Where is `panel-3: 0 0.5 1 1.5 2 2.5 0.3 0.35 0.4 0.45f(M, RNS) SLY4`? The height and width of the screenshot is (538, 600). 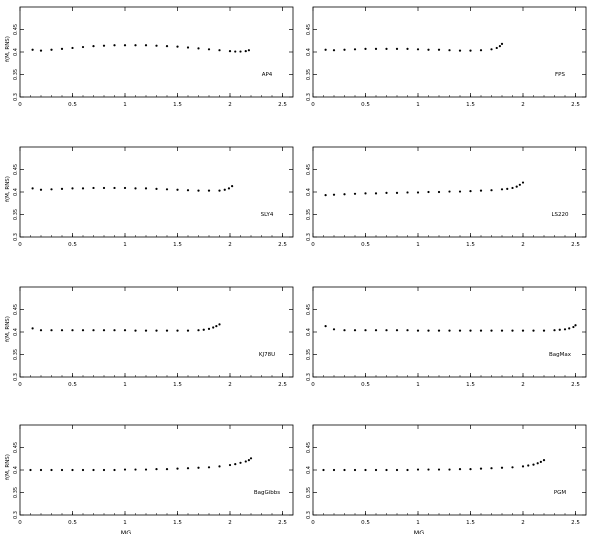
panel-3: 0 0.5 1 1.5 2 2.5 0.3 0.35 0.4 0.45f(M, RNS) SLY4 is located at coordinates (149, 197).